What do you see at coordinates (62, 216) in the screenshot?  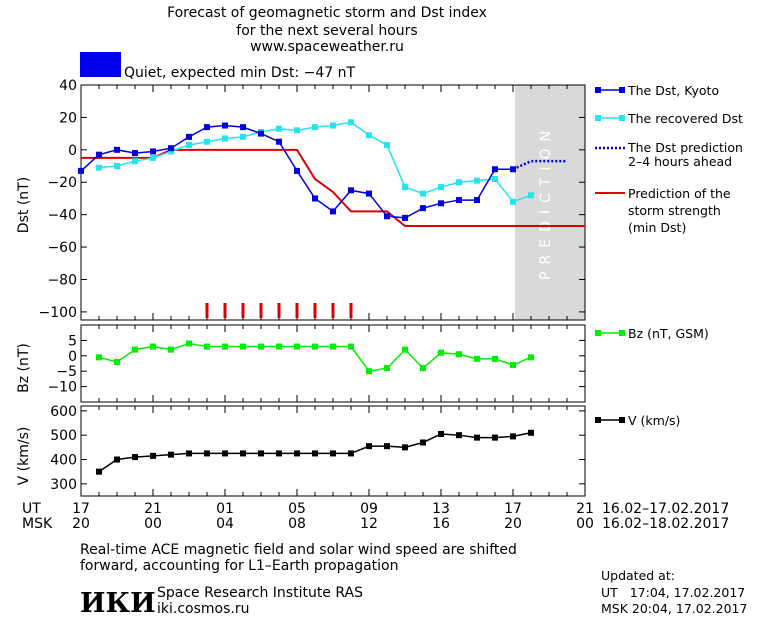 I see `dst-ytick-label: −40` at bounding box center [62, 216].